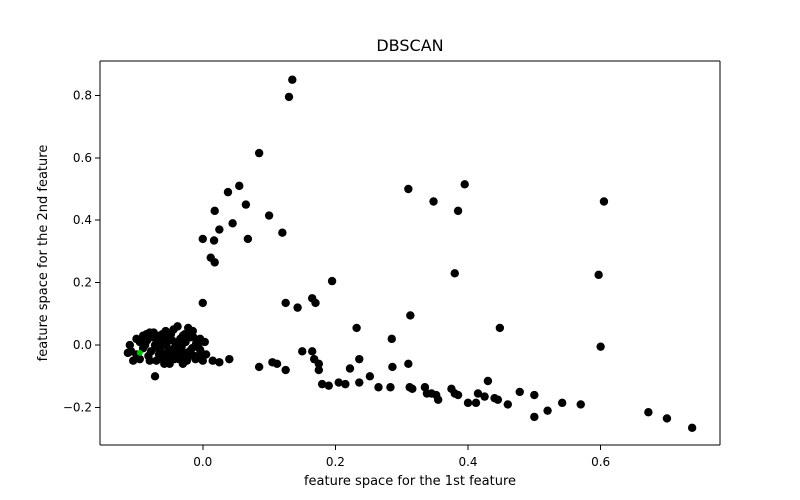 This screenshot has height=500, width=800. I want to click on y-ticks: −0.2 0.0 0.2 0.4 0.6 0.8, so click(81, 251).